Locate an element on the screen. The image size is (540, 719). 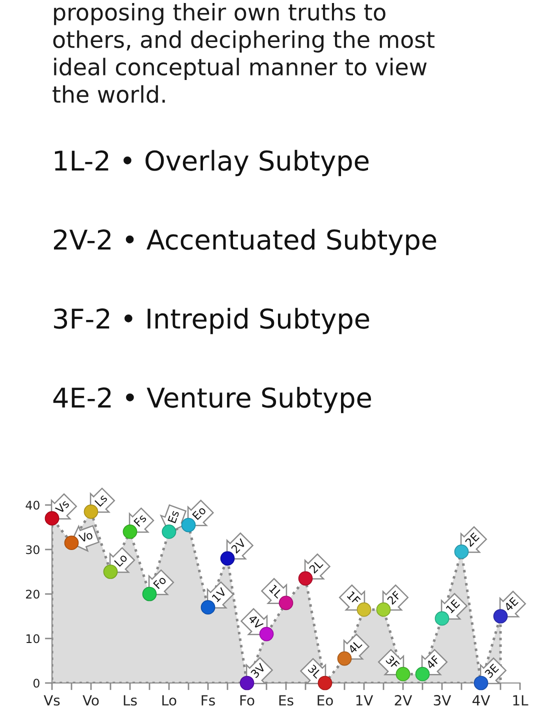
x-tick-label: Es is located at coordinates (286, 700).